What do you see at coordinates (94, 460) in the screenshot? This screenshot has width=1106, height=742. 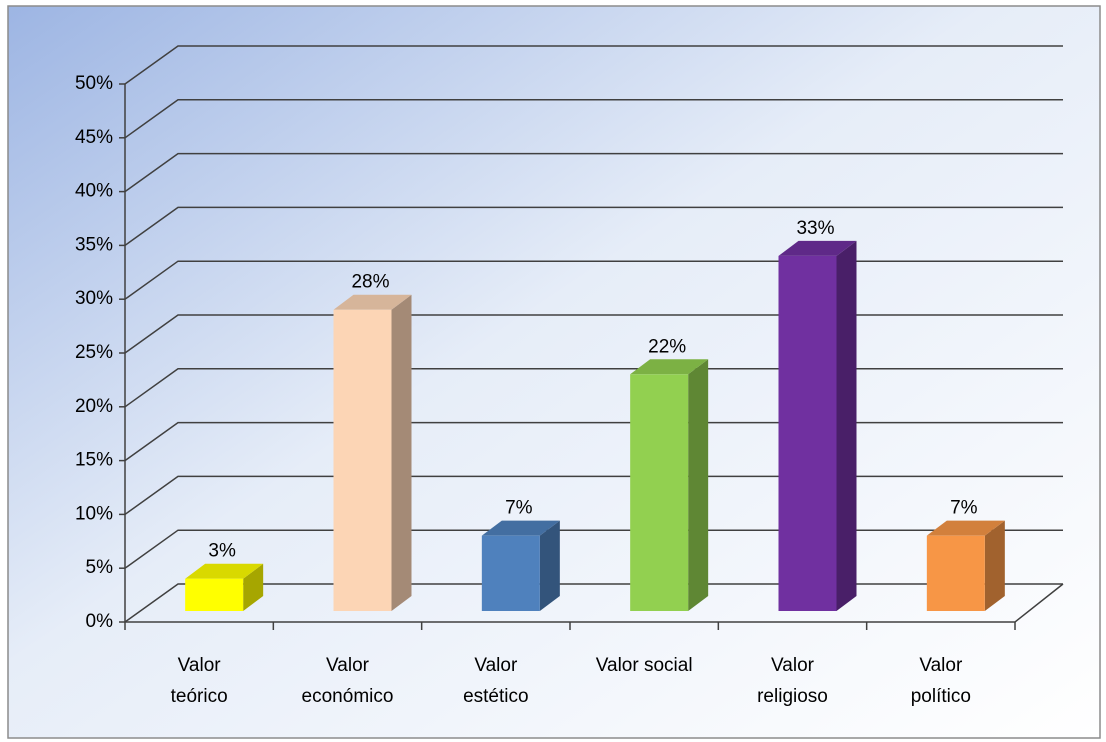 I see `y-tick-label: 15%` at bounding box center [94, 460].